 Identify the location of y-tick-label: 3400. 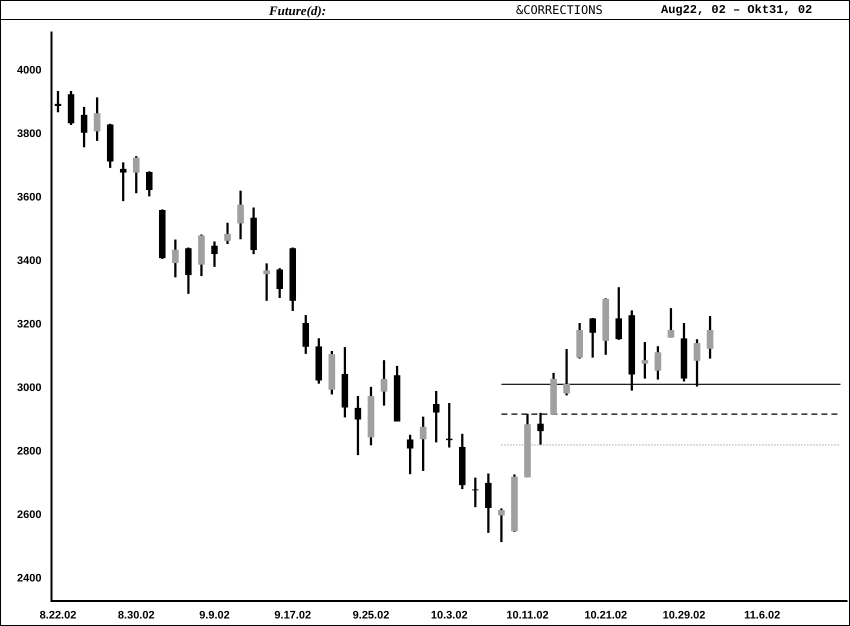
(29, 261).